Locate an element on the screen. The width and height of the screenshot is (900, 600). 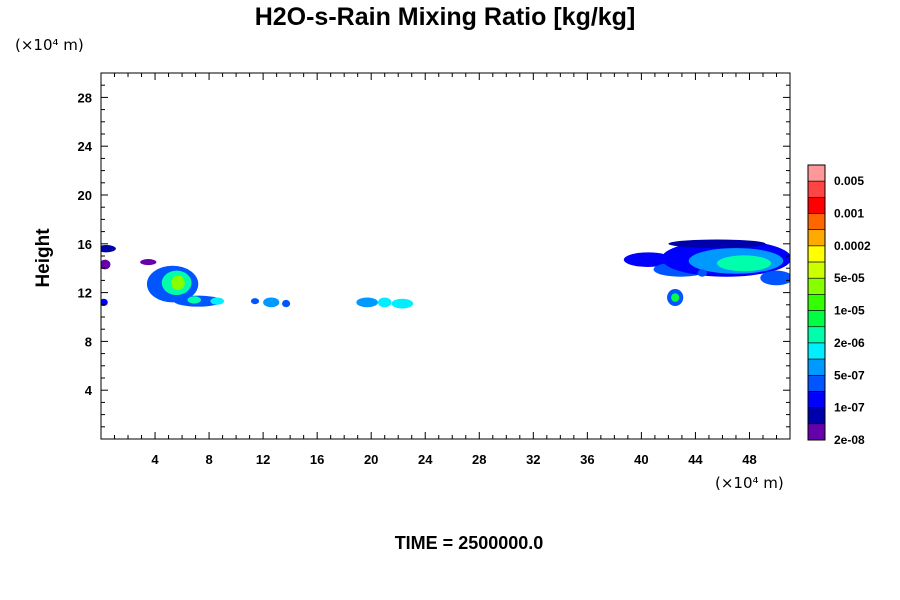
x-tick-label: 28 is located at coordinates (479, 459).